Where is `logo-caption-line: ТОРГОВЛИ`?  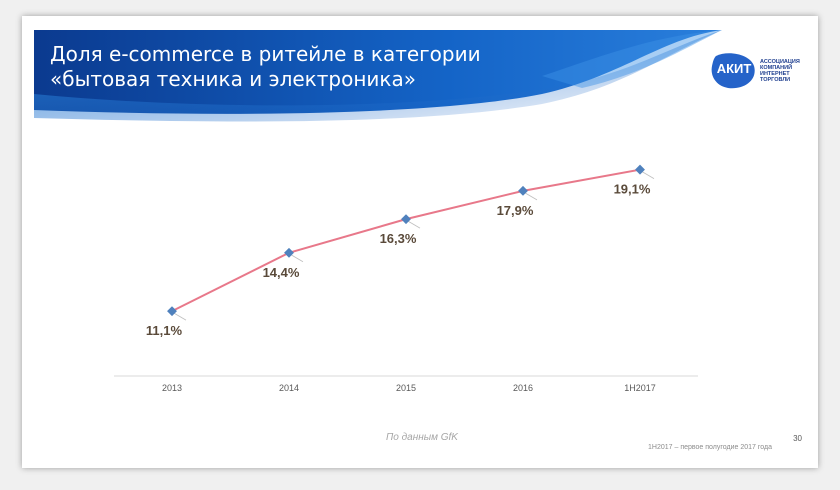 logo-caption-line: ТОРГОВЛИ is located at coordinates (775, 80).